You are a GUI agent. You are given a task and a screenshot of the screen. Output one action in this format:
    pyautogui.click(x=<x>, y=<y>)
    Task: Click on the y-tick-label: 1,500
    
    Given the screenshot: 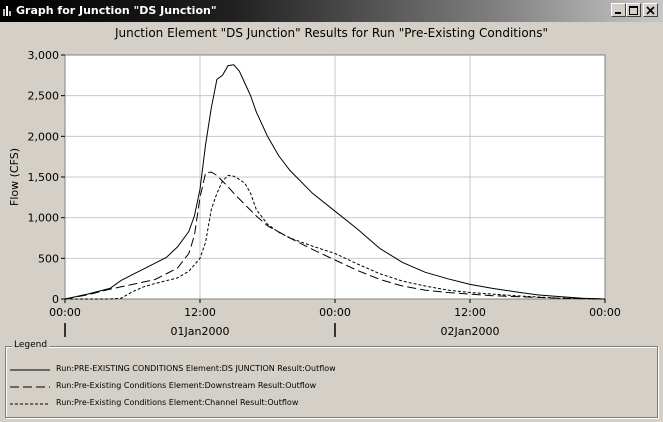 What is the action you would take?
    pyautogui.click(x=44, y=177)
    